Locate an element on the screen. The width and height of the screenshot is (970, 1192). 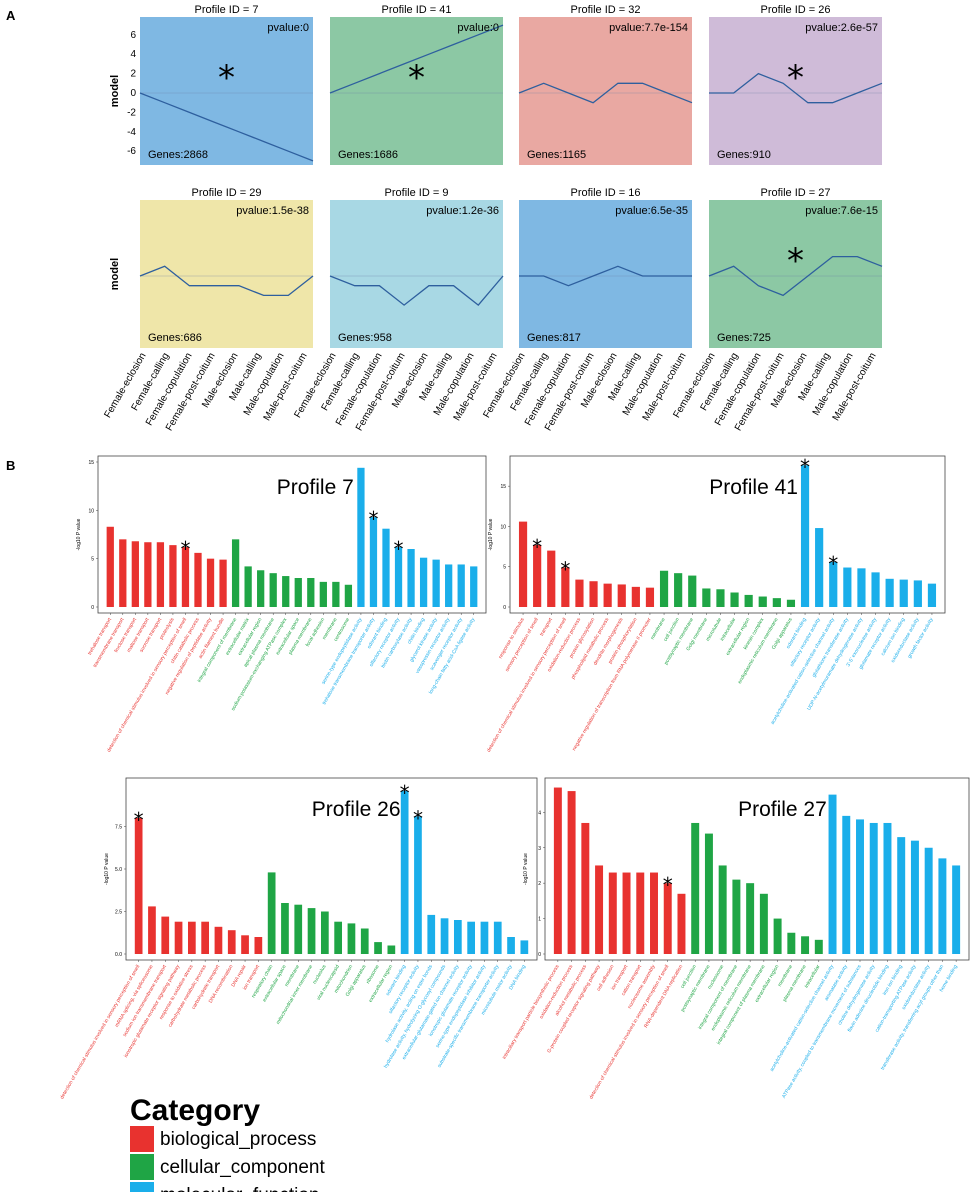
y-tick-label: 2 is located at coordinates (133, 74).